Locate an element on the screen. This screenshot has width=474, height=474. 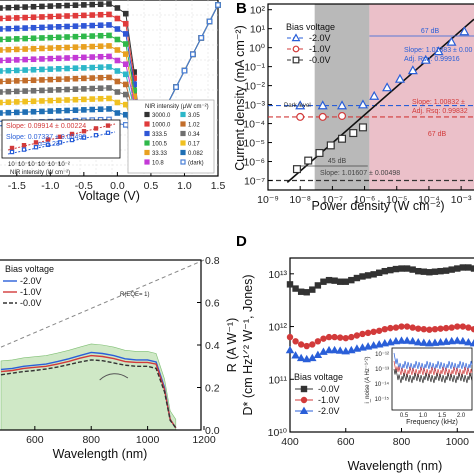
panel-a-legend-label: 0.34 is located at coordinates (194, 135).